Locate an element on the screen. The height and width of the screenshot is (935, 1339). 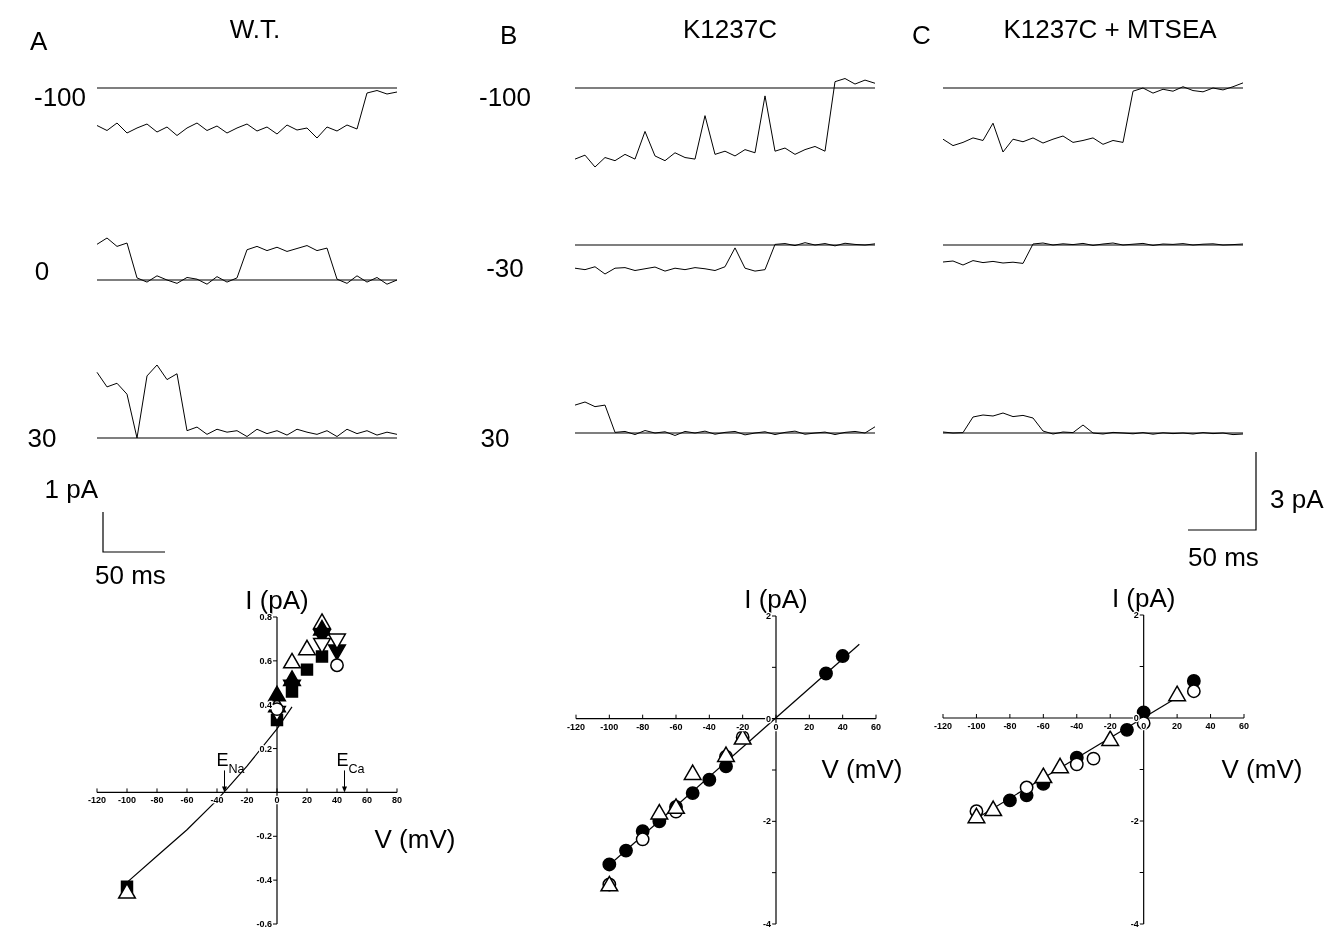
chart-title: W.T. is located at coordinates (255, 29).